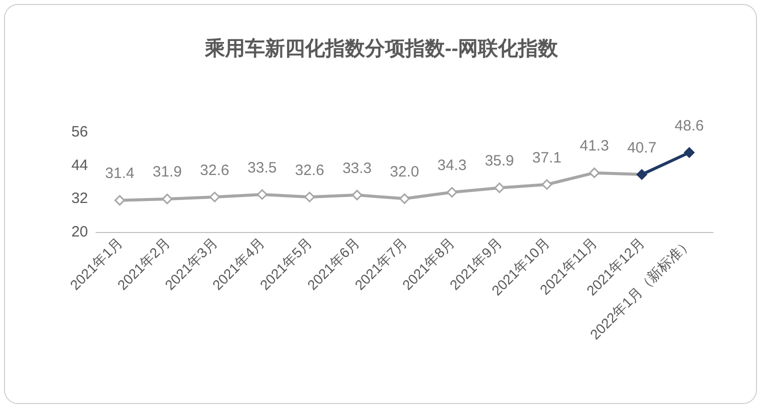 The image size is (763, 410). What do you see at coordinates (499, 161) in the screenshot?
I see `data-label: 35.9` at bounding box center [499, 161].